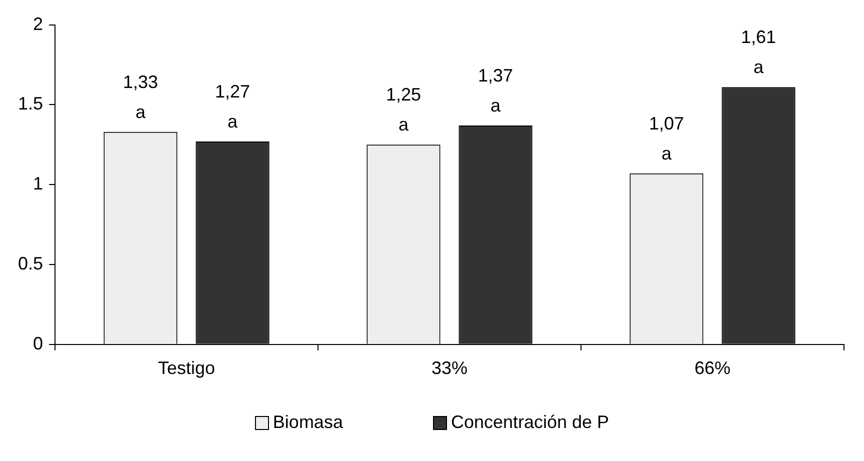 This screenshot has height=461, width=864. I want to click on y-tick-label: 2, so click(38, 24).